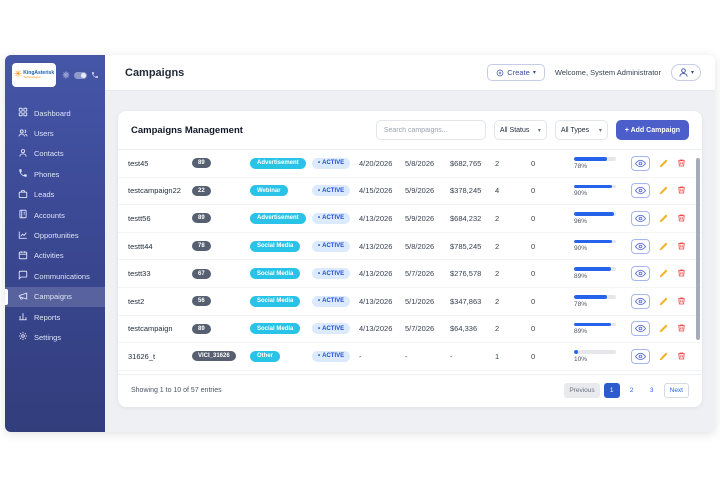  What do you see at coordinates (23, 134) in the screenshot?
I see `users-icon` at bounding box center [23, 134].